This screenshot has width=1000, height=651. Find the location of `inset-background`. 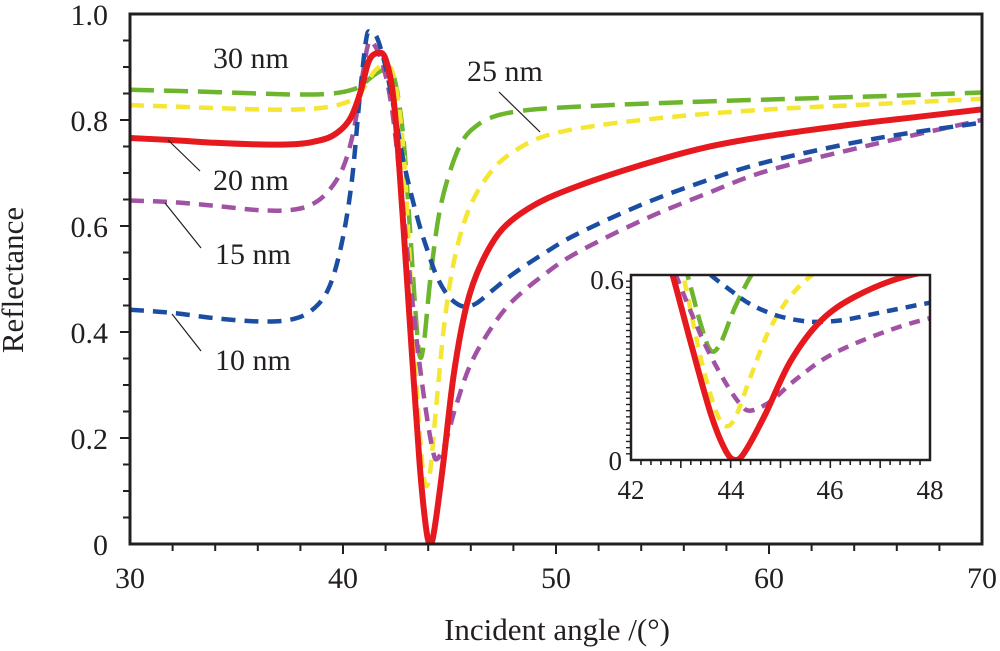

inset-background is located at coordinates (780, 367).